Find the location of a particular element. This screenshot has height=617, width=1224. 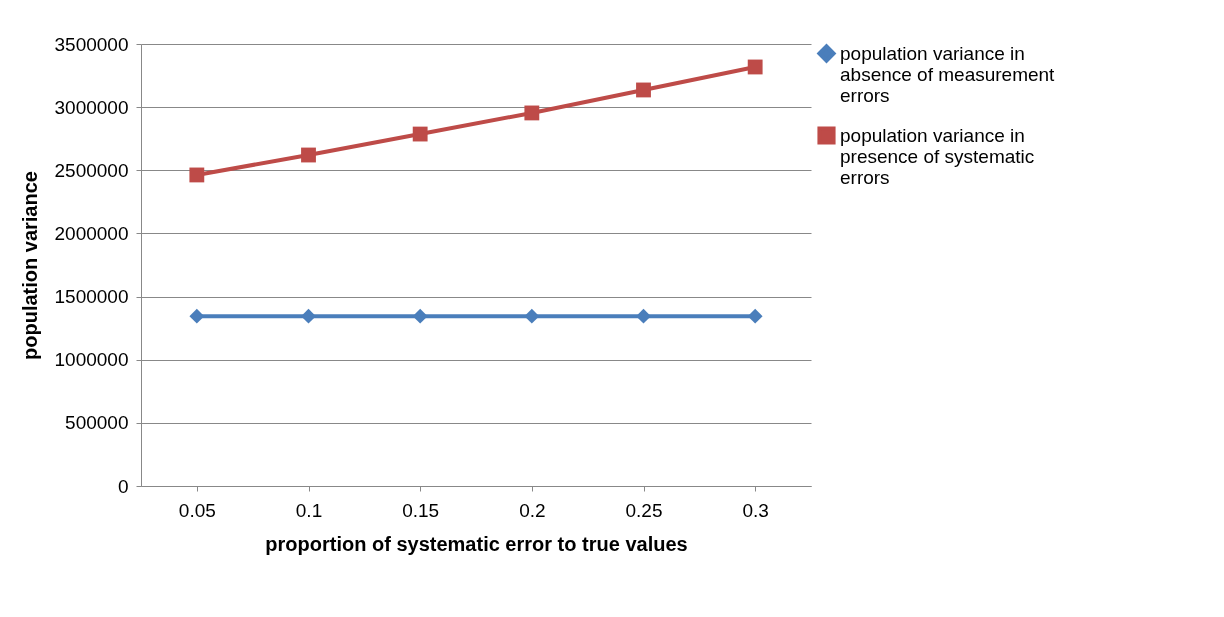

x-axis-title: proportion of systematic error to true values is located at coordinates (476, 543).